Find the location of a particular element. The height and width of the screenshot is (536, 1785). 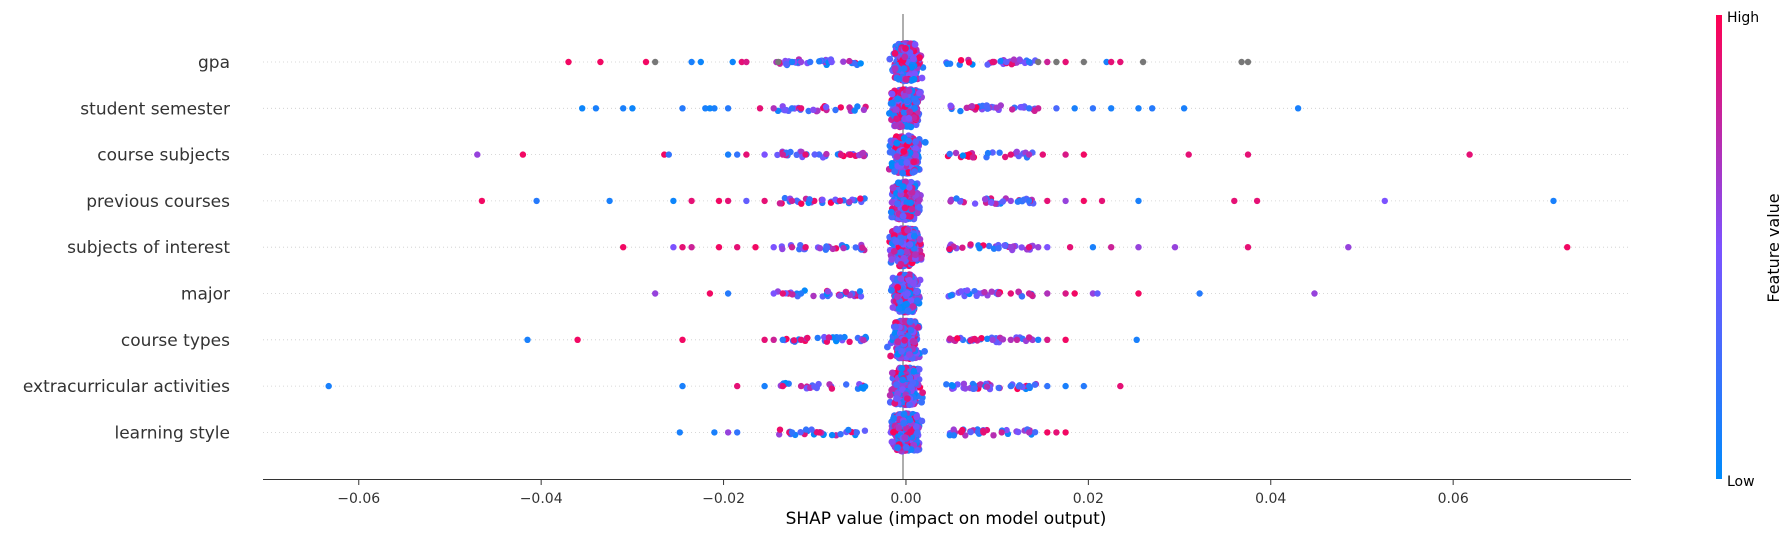

x-tick-label: 0.02 is located at coordinates (1088, 499).